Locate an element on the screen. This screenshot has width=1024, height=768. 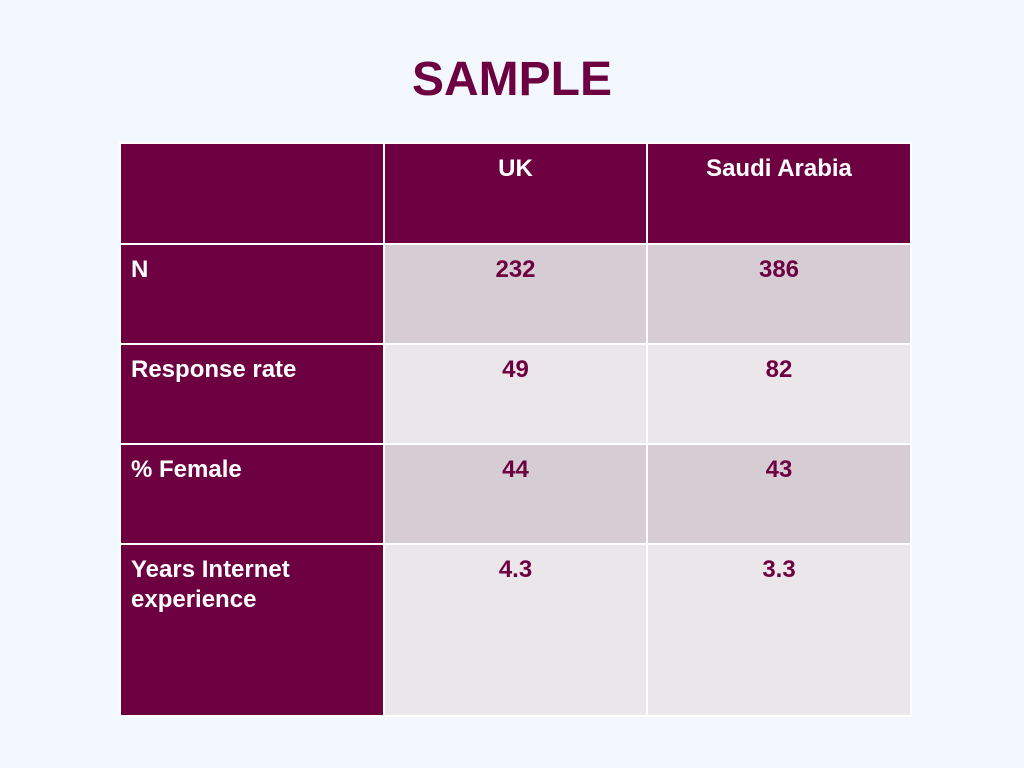
table-header-row: UK Saudi Arabia is located at coordinates (515, 193).